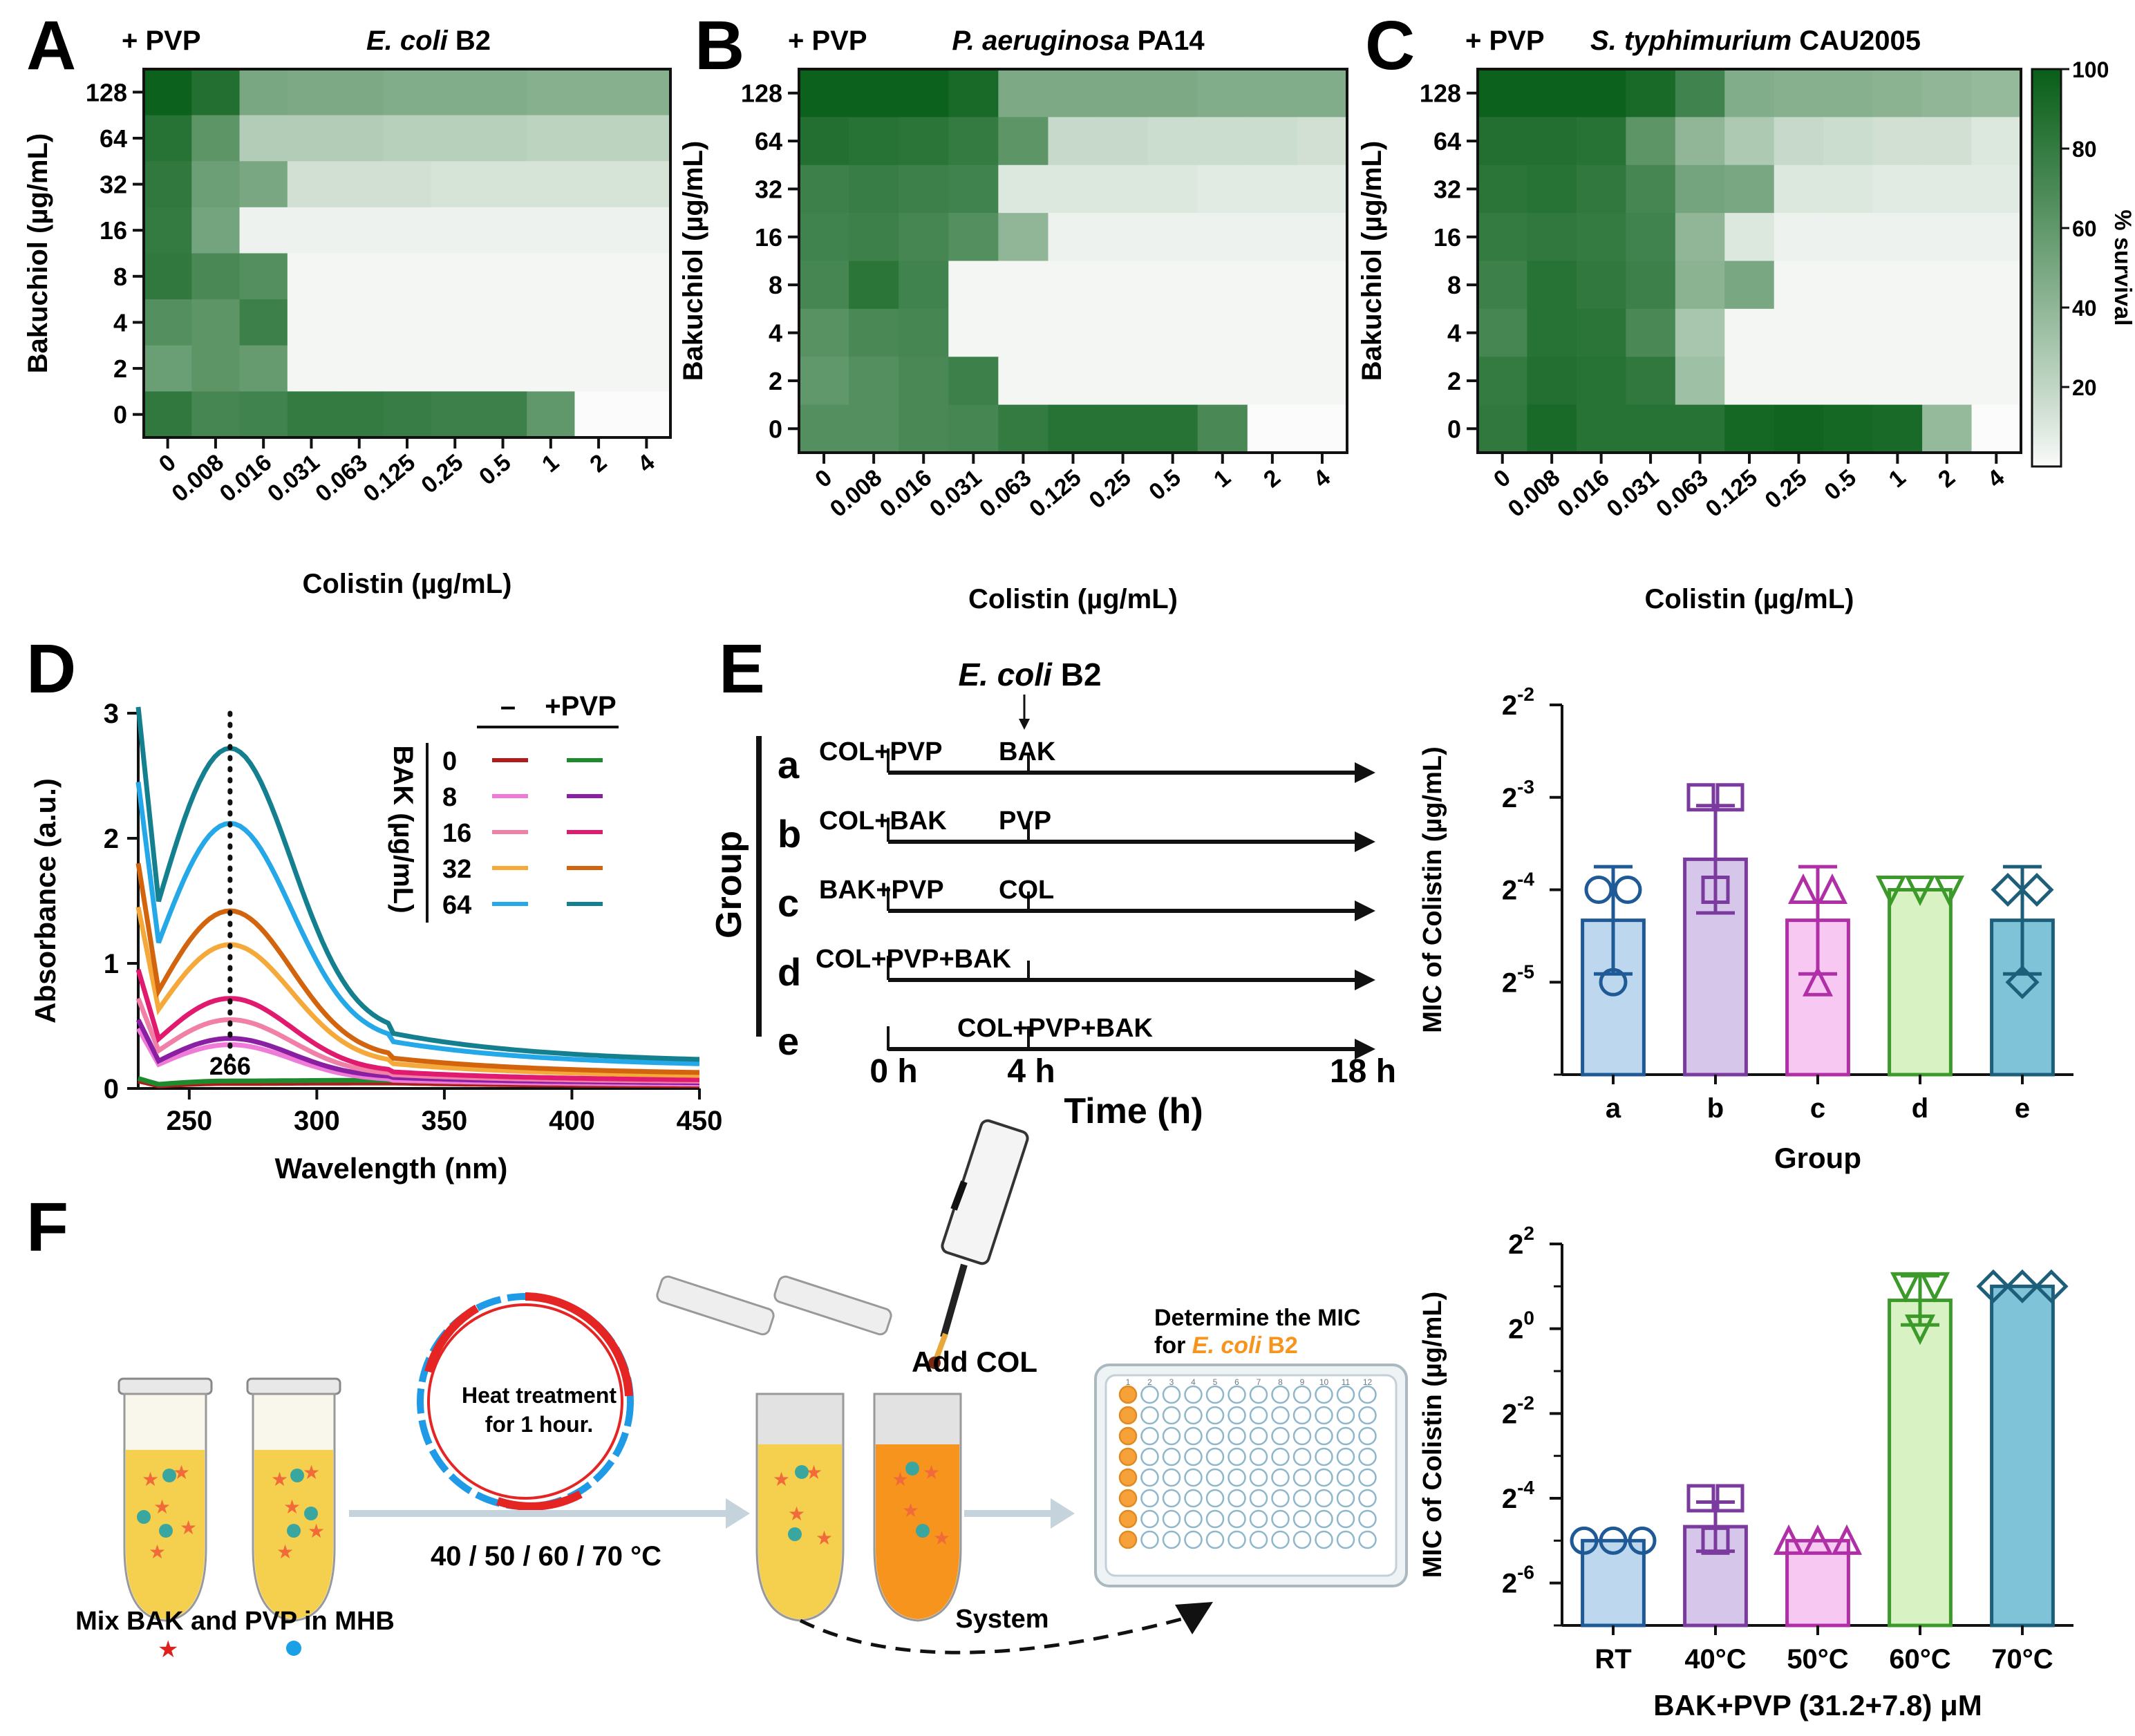 This screenshot has height=1736, width=2135. What do you see at coordinates (417, 1025) in the screenshot?
I see `absorbance-series-line` at bounding box center [417, 1025].